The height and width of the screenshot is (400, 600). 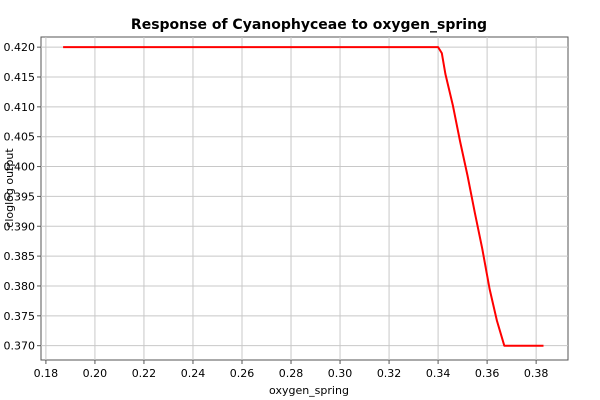 What do you see at coordinates (20, 167) in the screenshot?
I see `y-tick-label: 0.400` at bounding box center [20, 167].